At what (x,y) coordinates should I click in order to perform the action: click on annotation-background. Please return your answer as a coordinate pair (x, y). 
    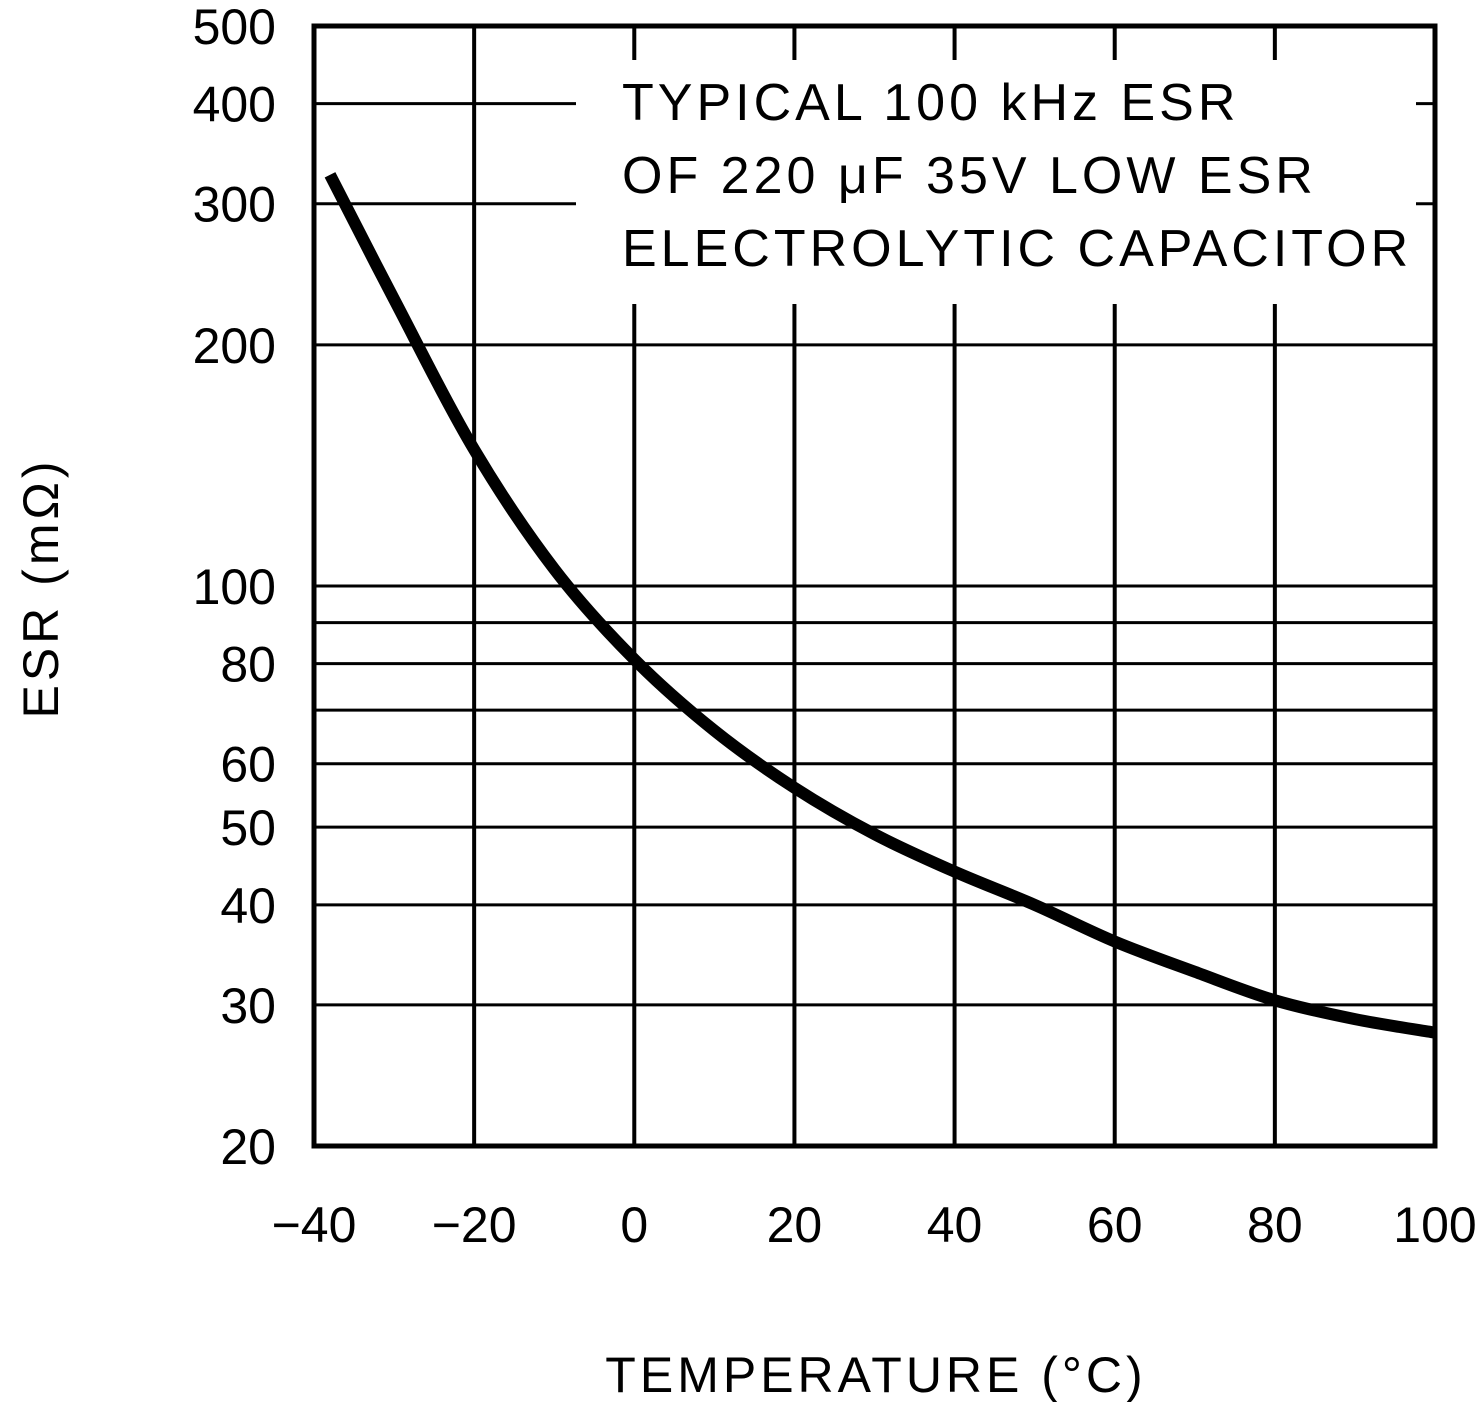
    Looking at the image, I should click on (996, 182).